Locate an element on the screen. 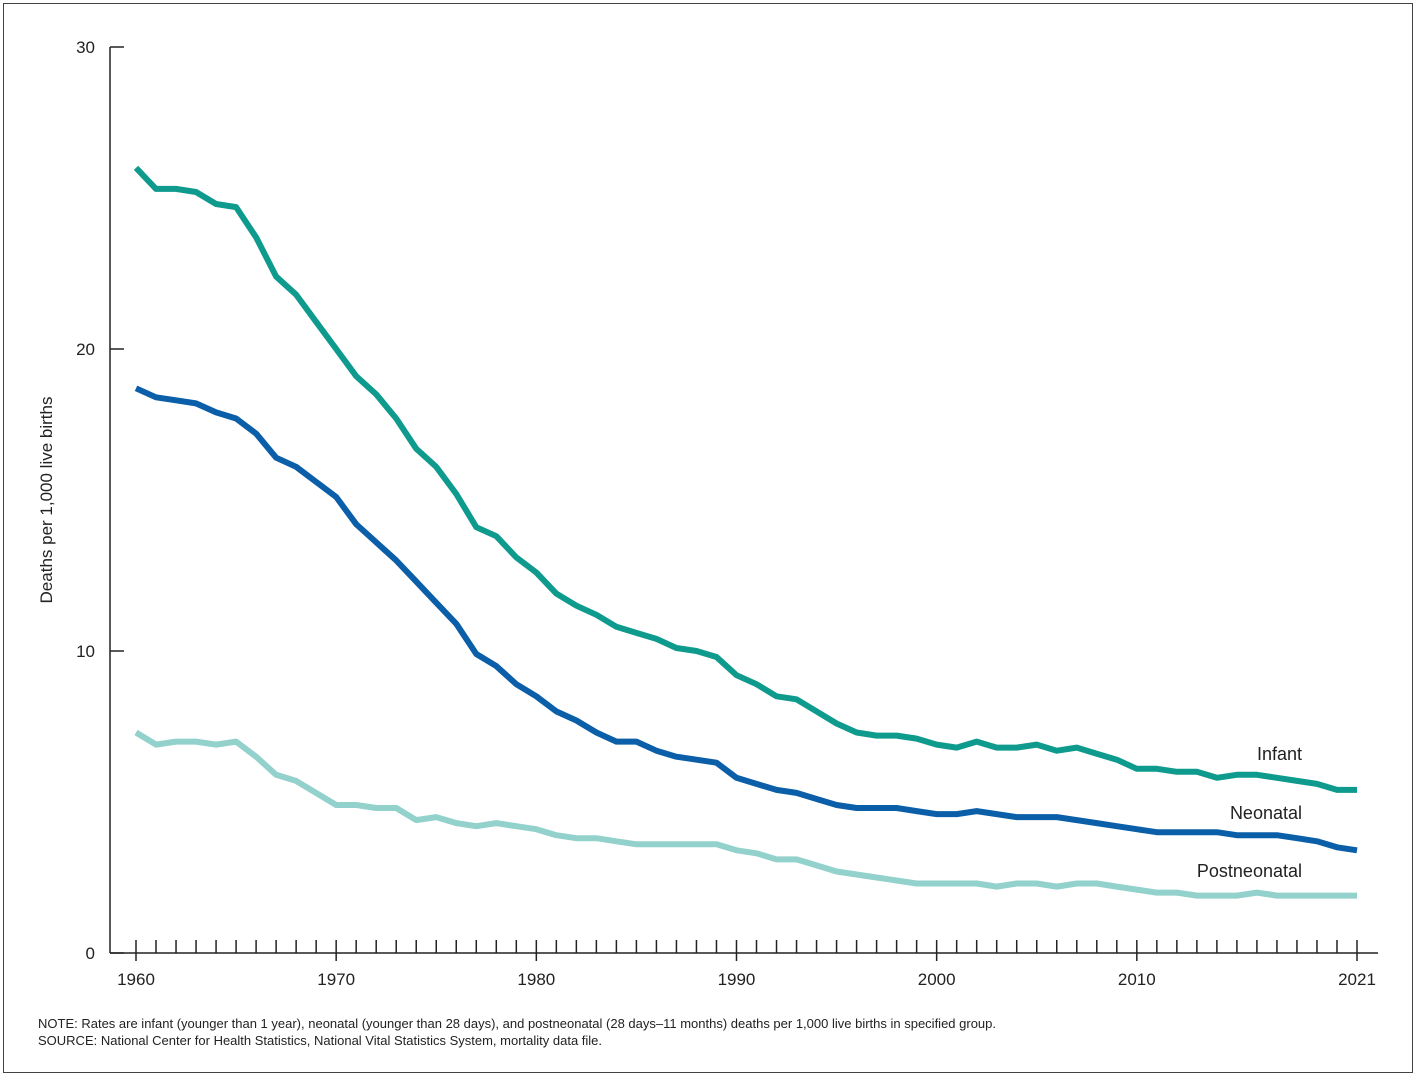 This screenshot has width=1416, height=1076. series-line-postneonatal is located at coordinates (745, 814).